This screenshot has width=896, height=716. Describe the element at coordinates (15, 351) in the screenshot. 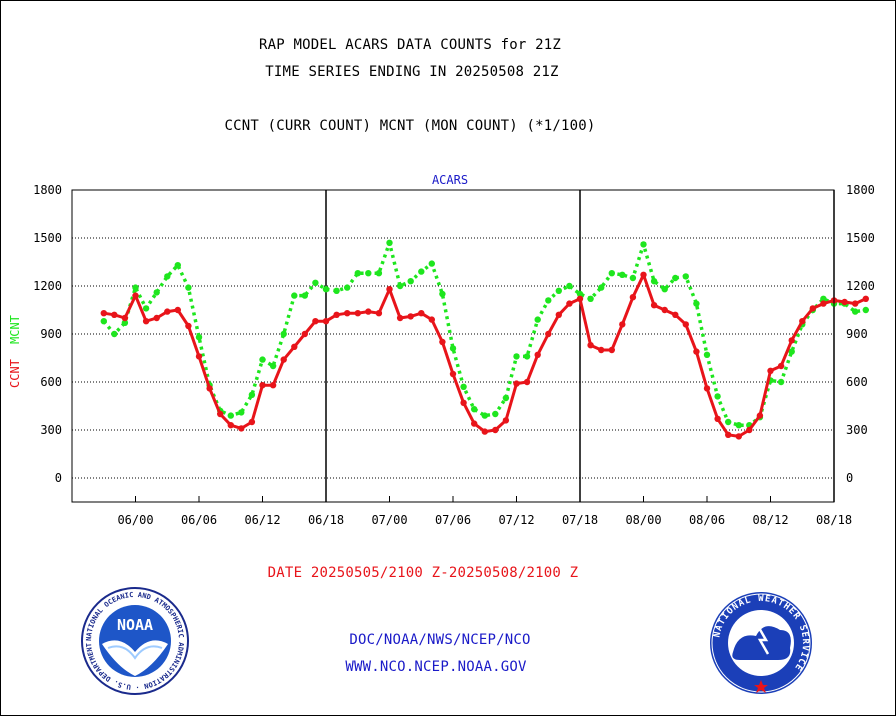

I see `y-axis-label: CCNT MCNT` at that location.